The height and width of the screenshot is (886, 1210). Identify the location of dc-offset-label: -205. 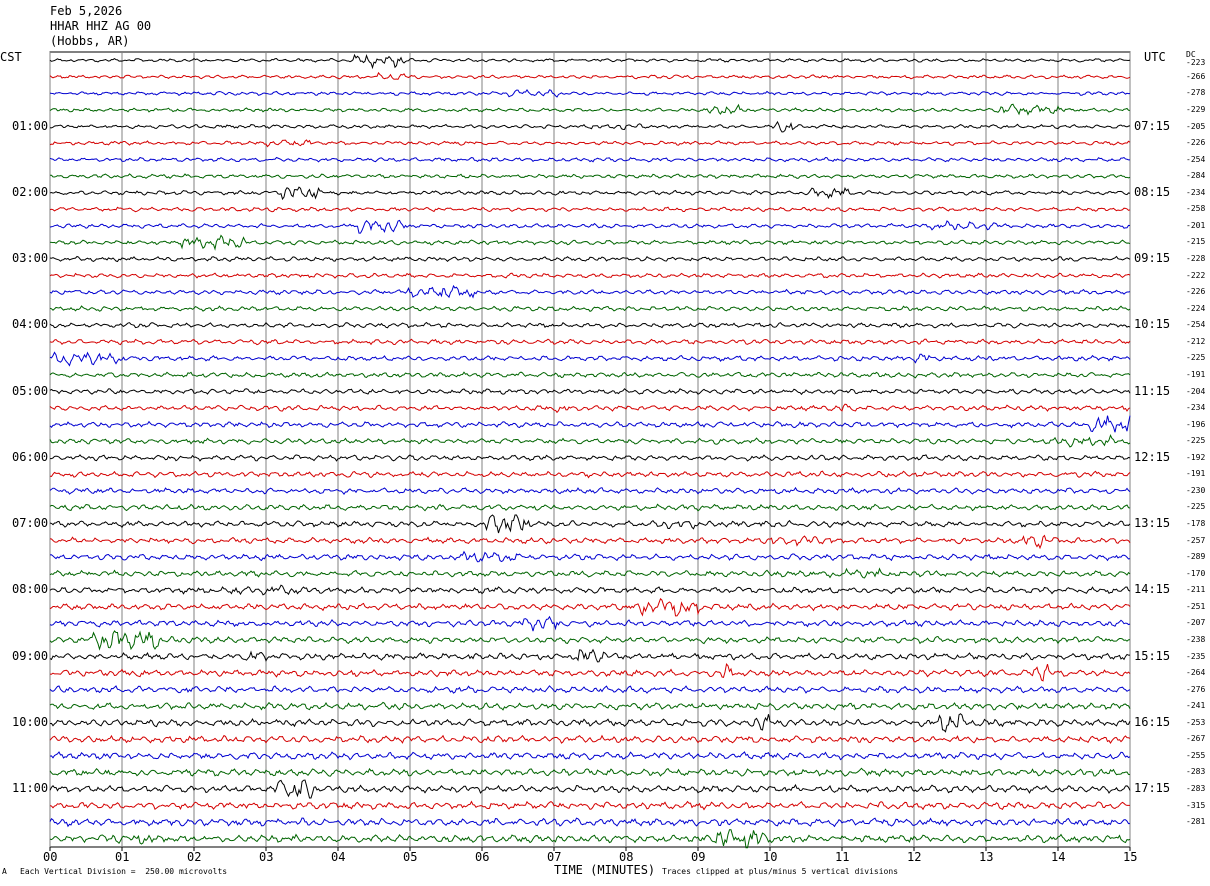
(1196, 126).